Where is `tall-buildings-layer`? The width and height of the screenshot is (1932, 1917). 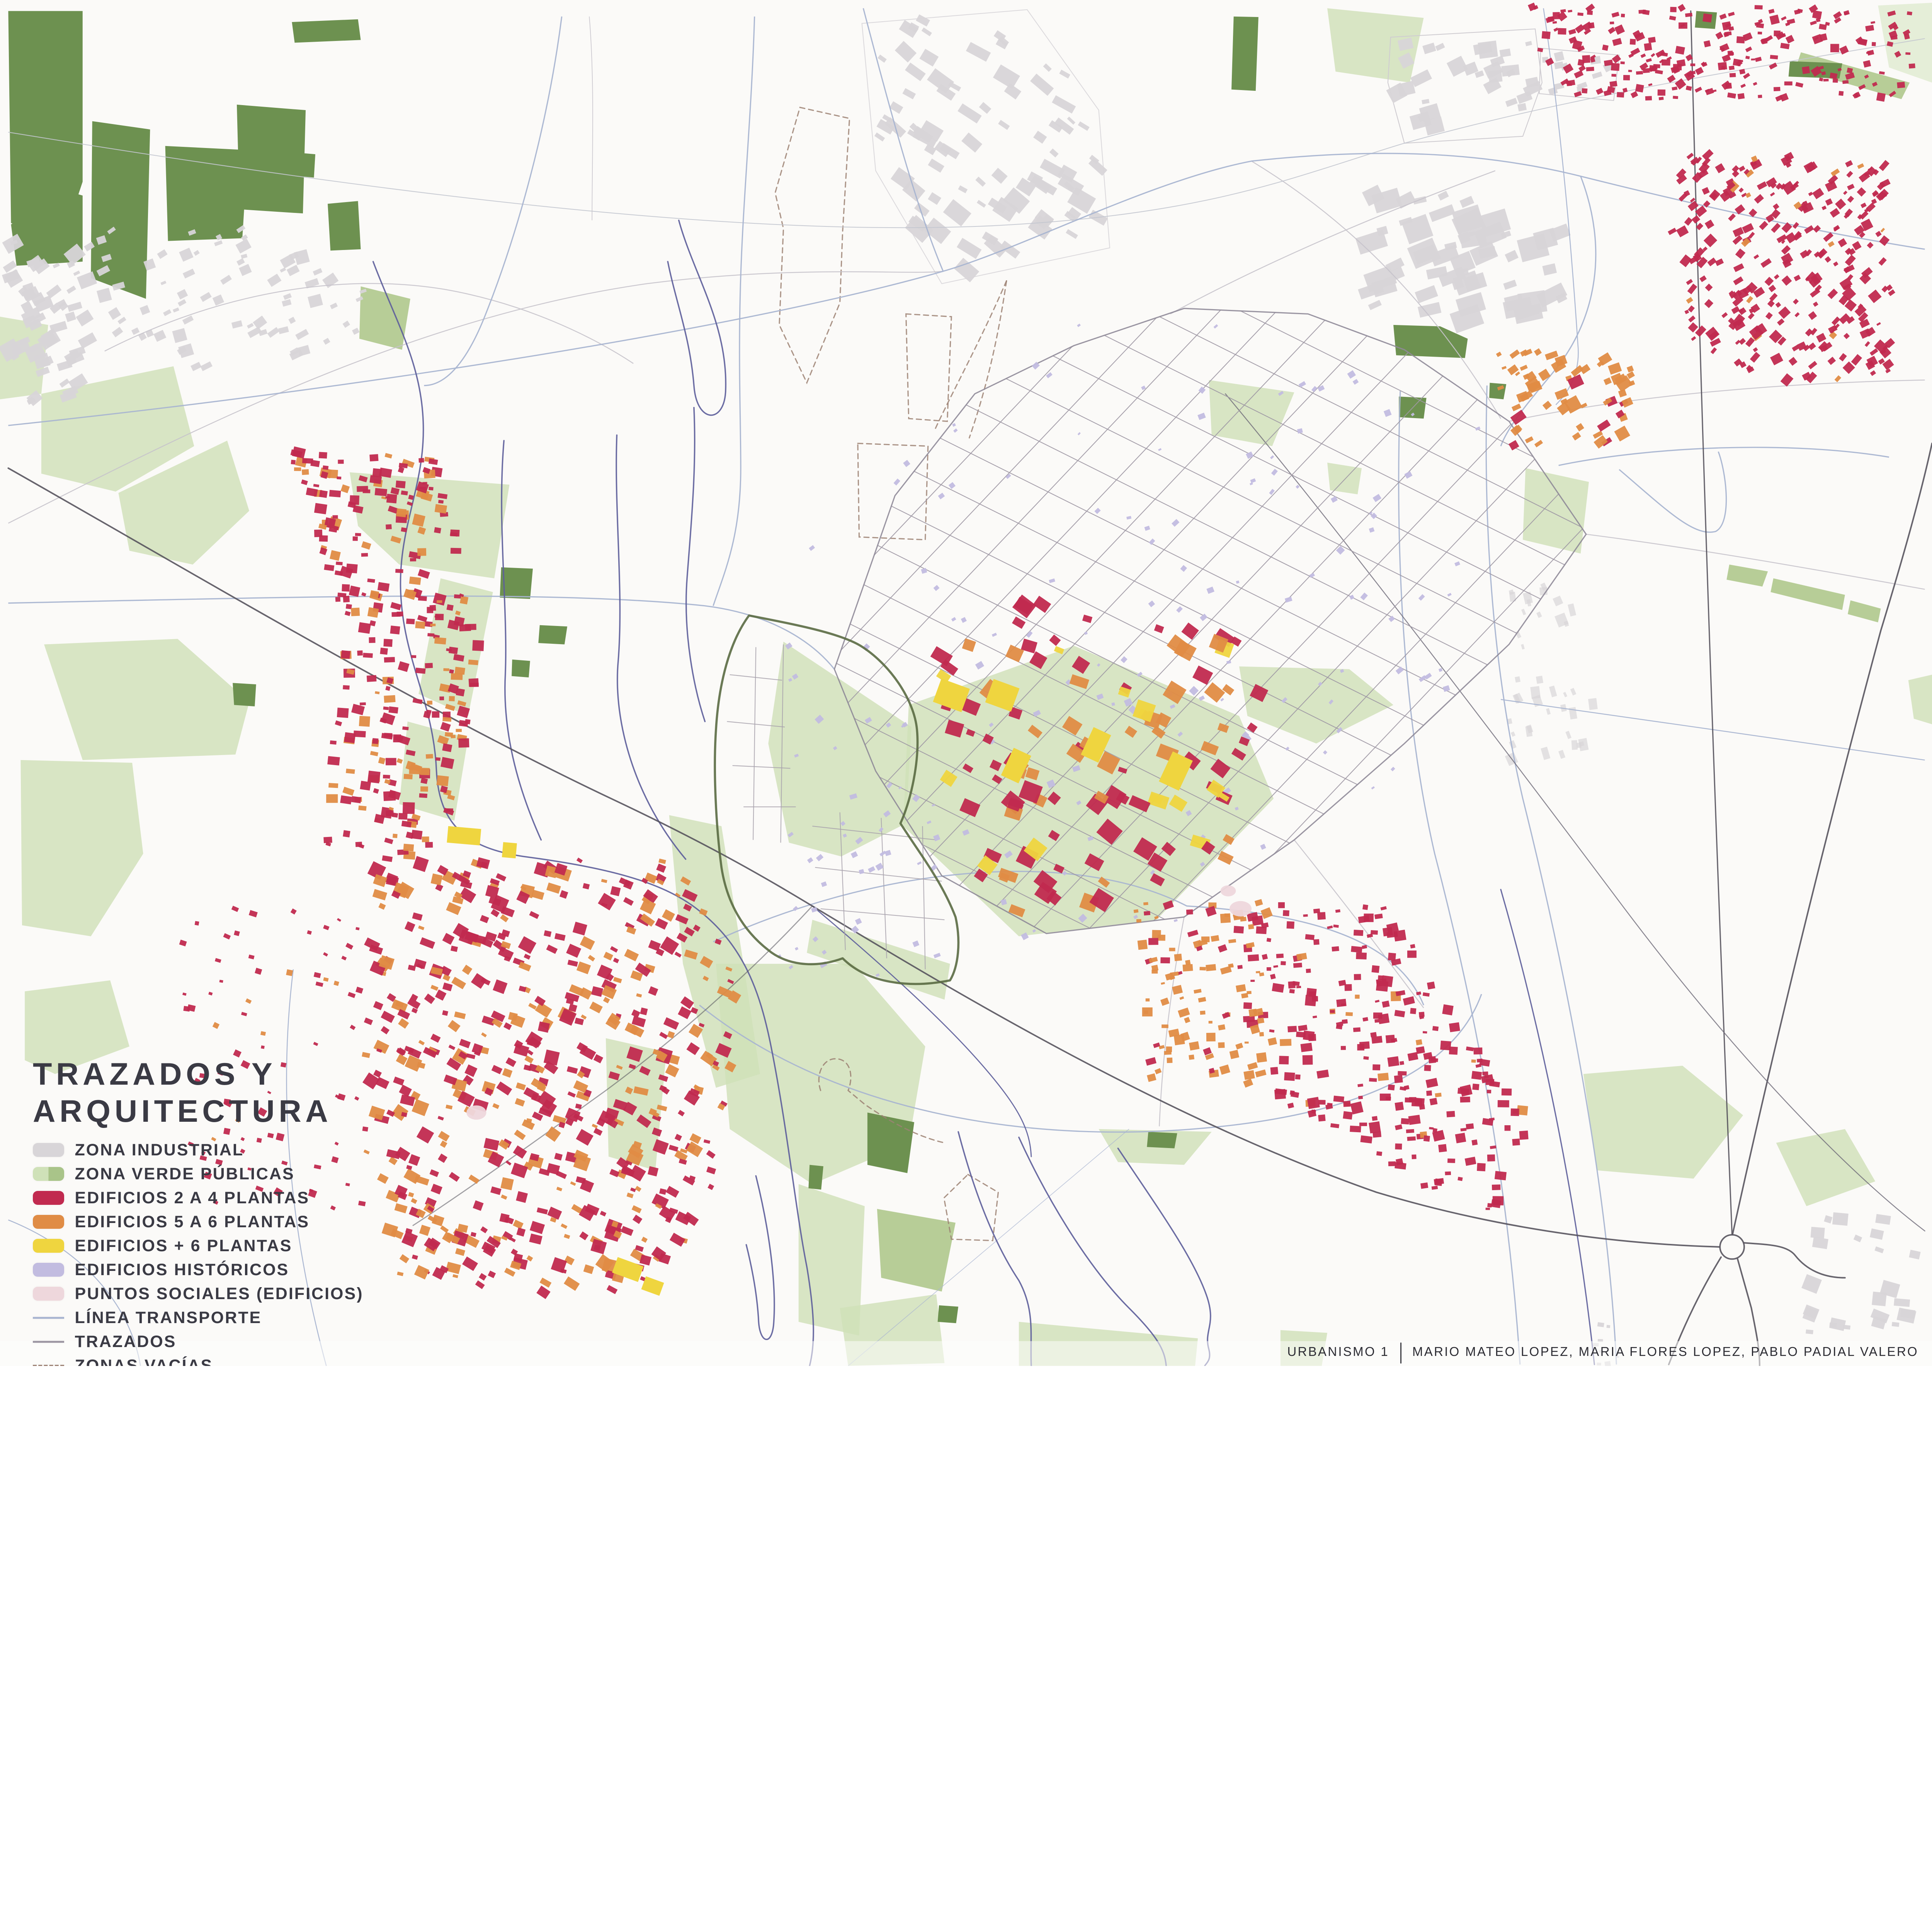 tall-buildings-layer is located at coordinates (820, 987).